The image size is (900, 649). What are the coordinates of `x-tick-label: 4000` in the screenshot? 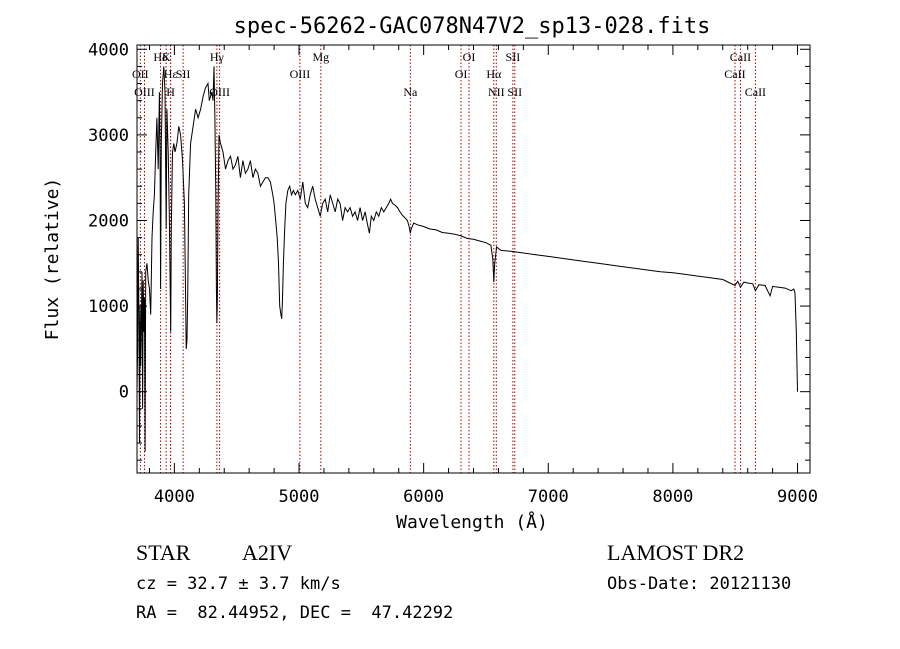 It's located at (174, 497).